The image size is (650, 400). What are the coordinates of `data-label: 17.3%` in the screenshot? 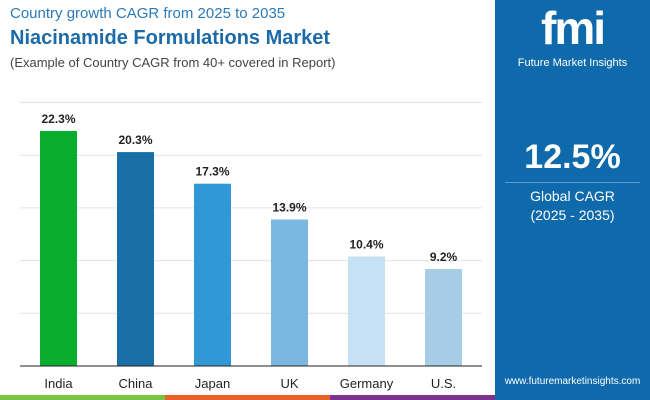 It's located at (212, 172).